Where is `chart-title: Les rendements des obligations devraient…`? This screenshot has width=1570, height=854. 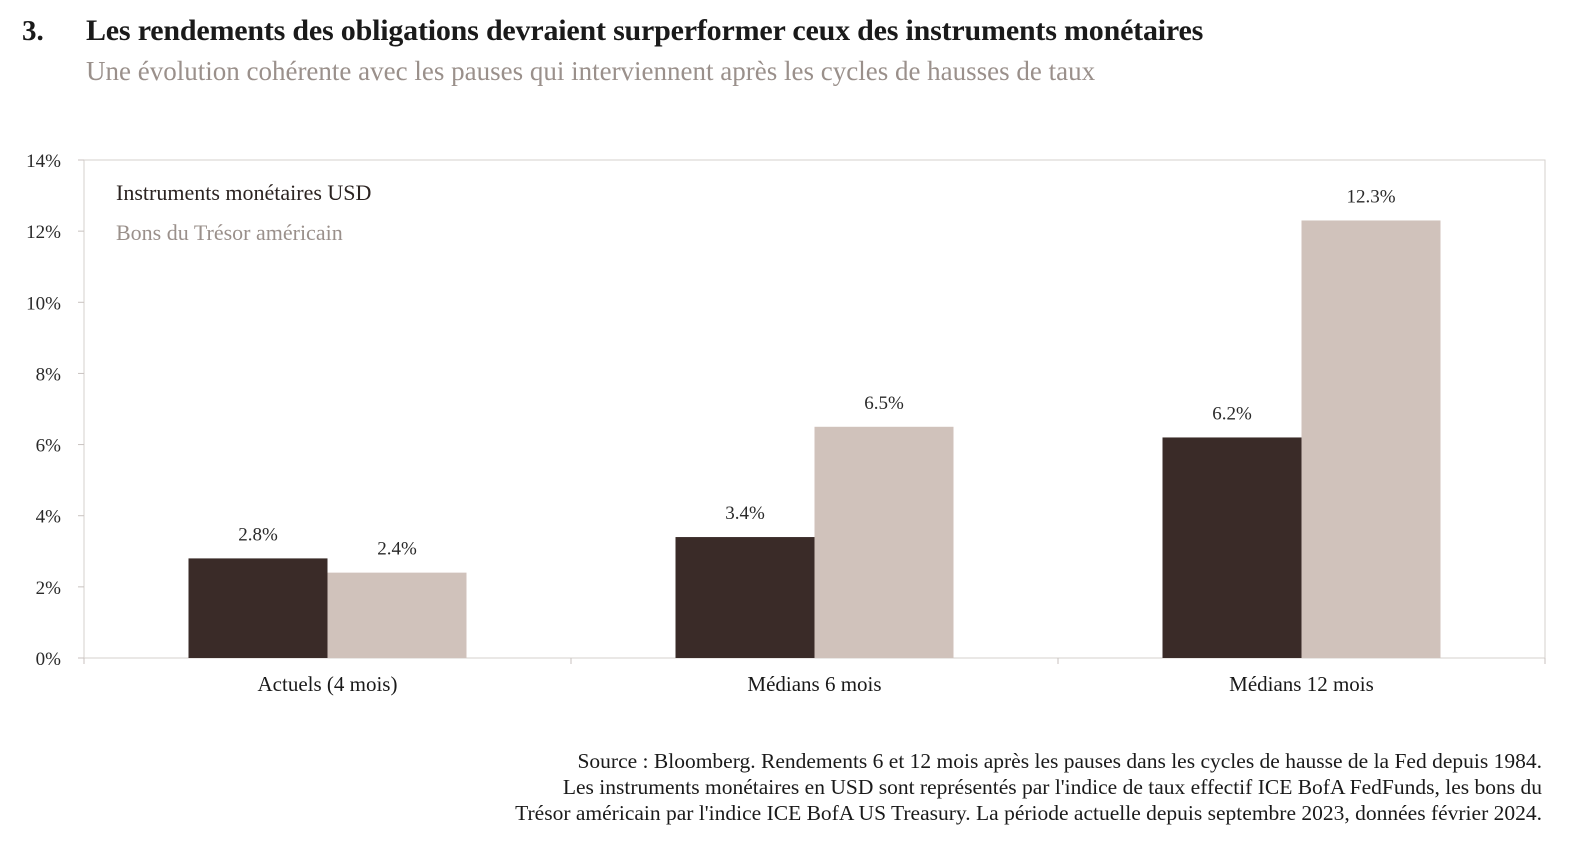 chart-title: Les rendements des obligations devraient… is located at coordinates (645, 30).